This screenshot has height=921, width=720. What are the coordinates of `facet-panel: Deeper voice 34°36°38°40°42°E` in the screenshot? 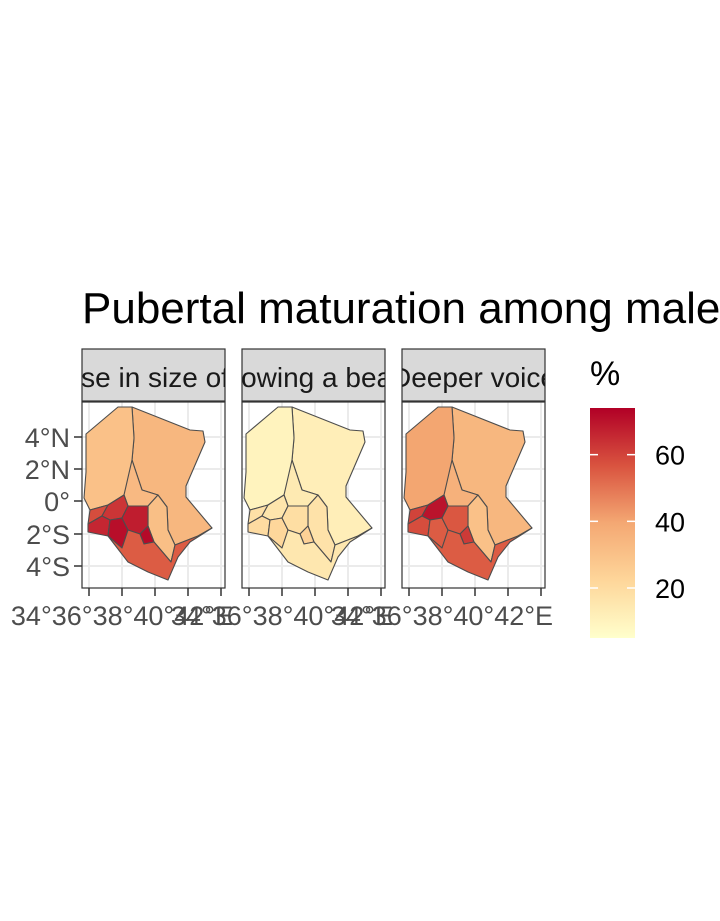 It's located at (443, 489).